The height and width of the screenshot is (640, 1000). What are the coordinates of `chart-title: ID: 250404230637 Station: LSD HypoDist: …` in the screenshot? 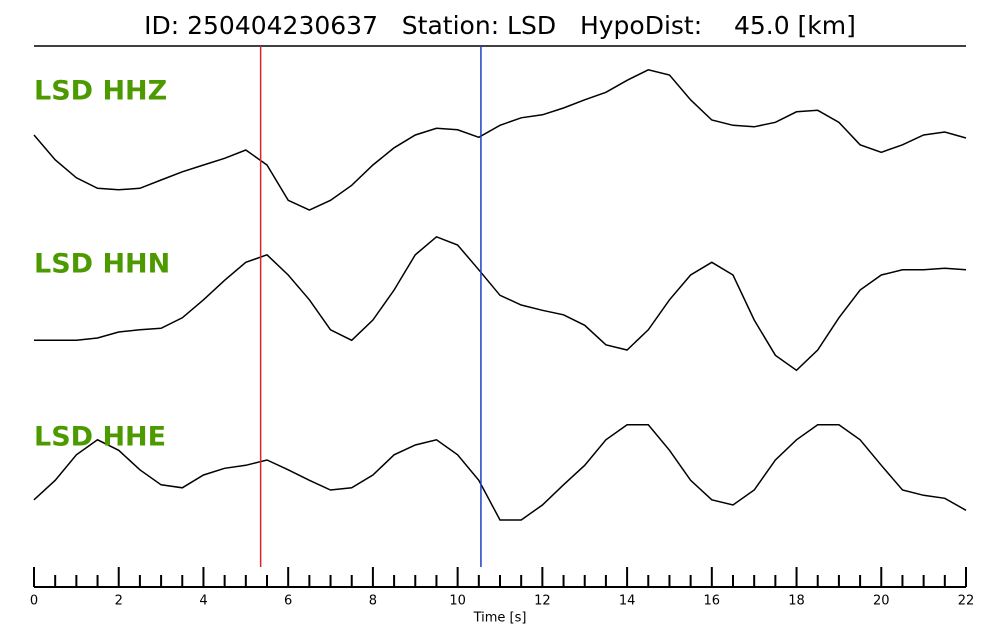 It's located at (500, 25).